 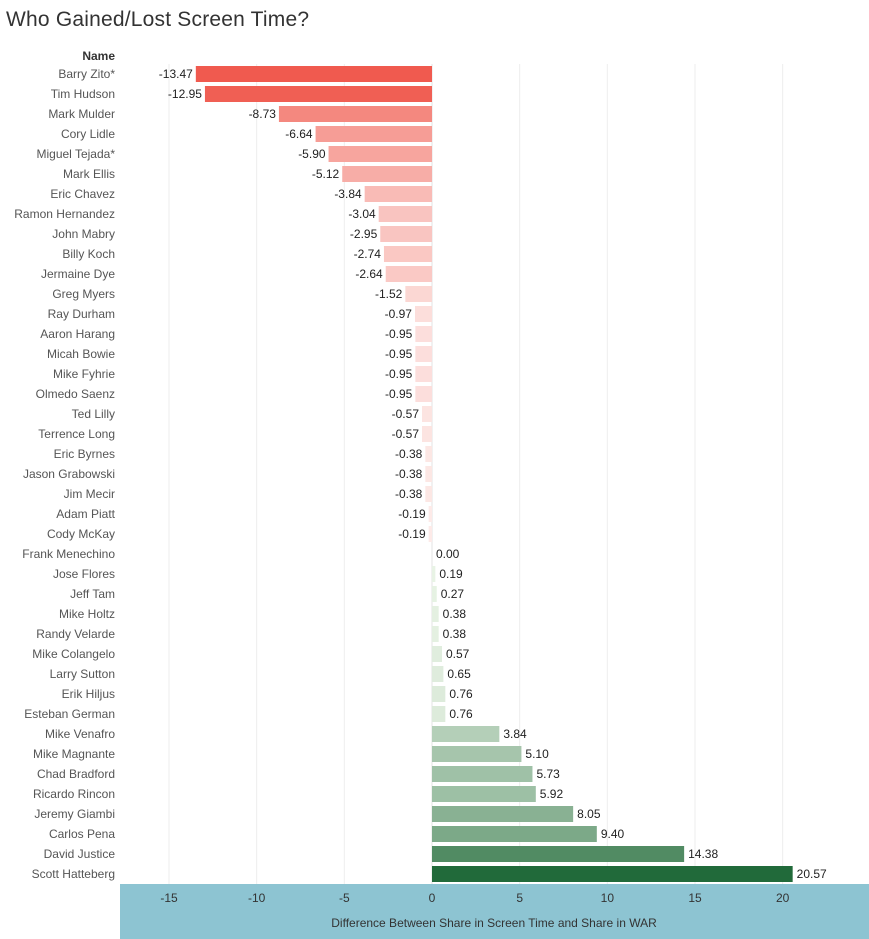 I want to click on row-label: Jeff Tam, so click(x=92, y=594).